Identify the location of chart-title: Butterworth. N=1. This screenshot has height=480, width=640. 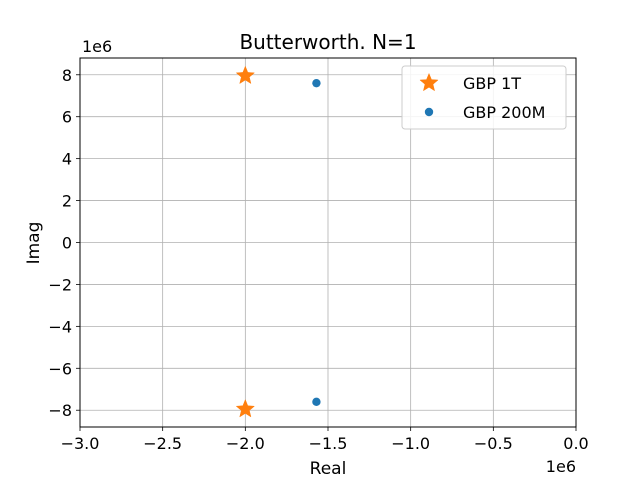
(327, 42).